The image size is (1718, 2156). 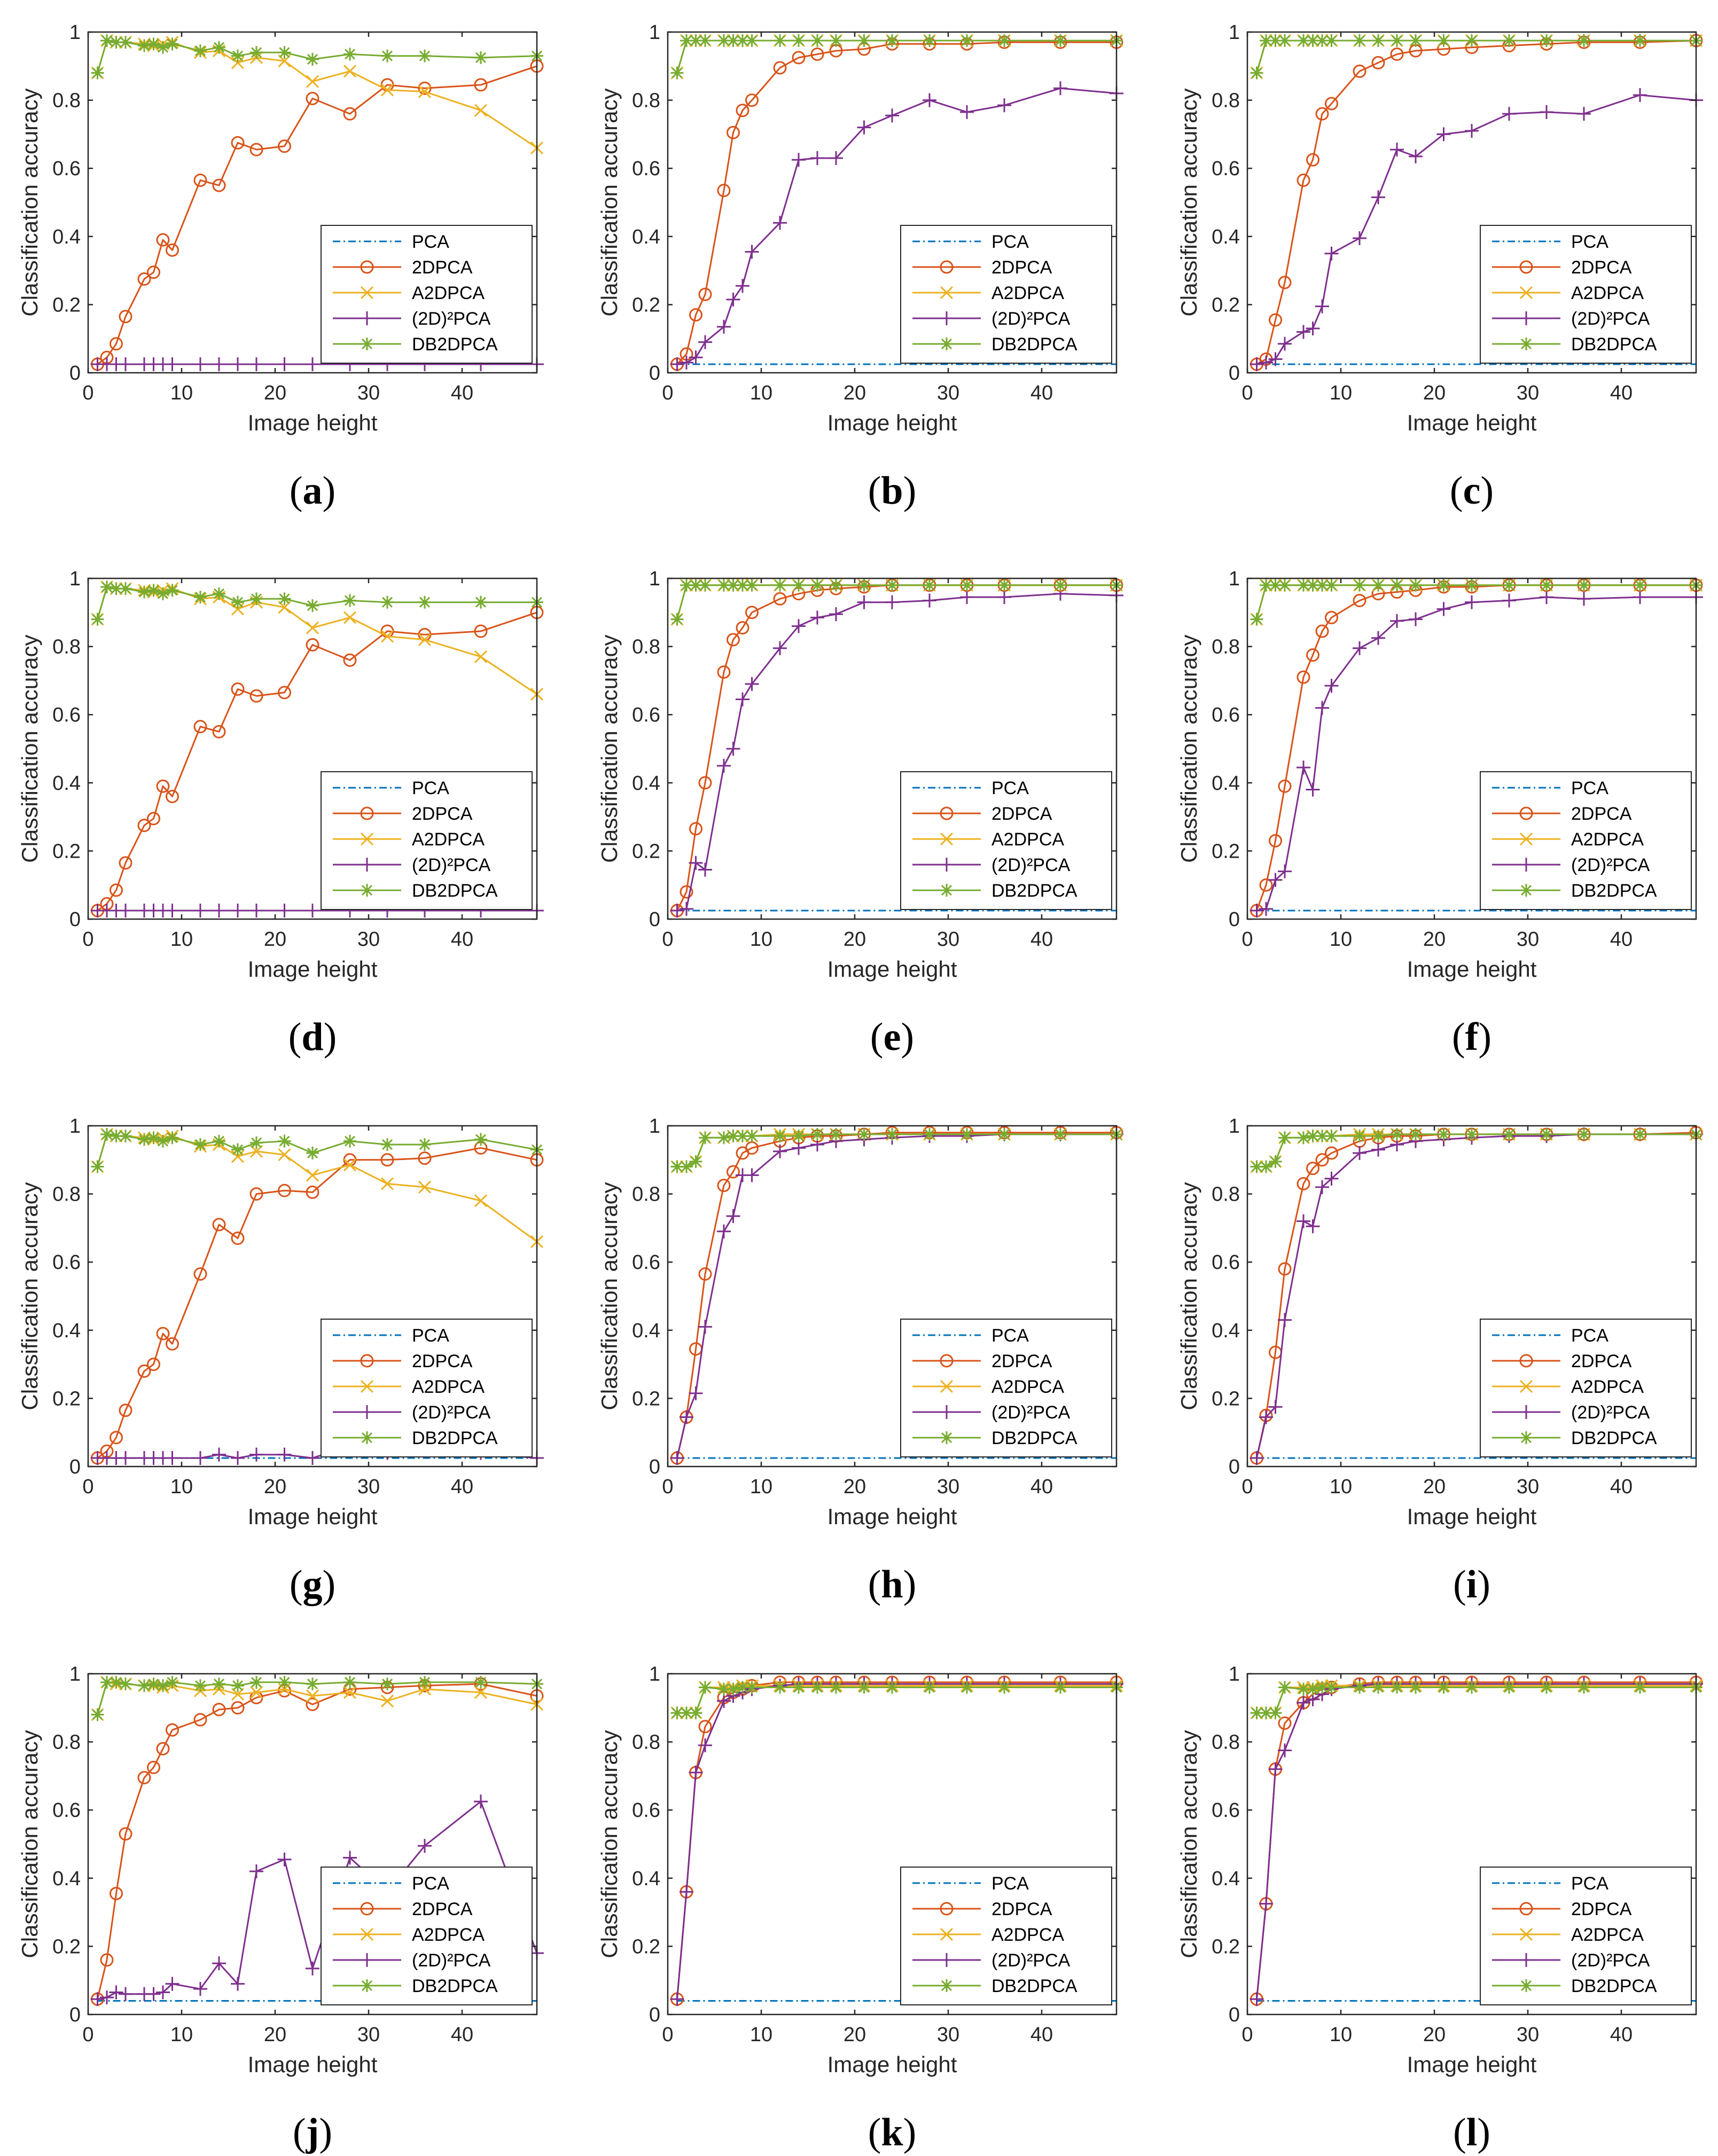 I want to click on x-tick-label: 0, so click(x=668, y=1487).